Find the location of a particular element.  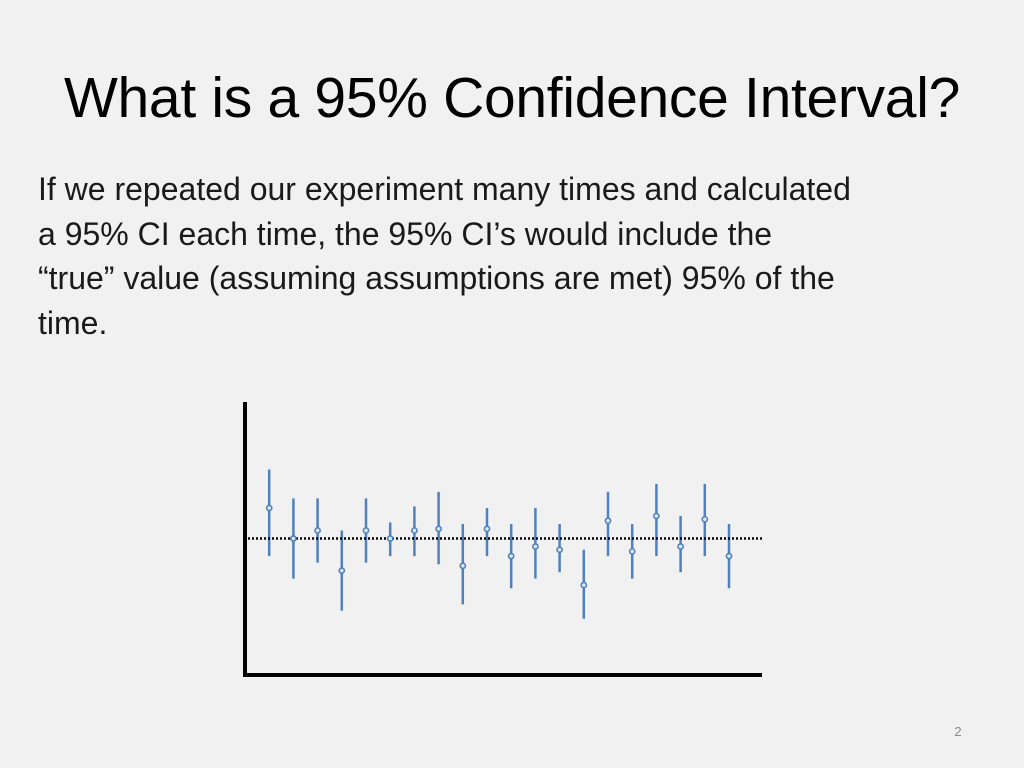

interval-group is located at coordinates (499, 544).